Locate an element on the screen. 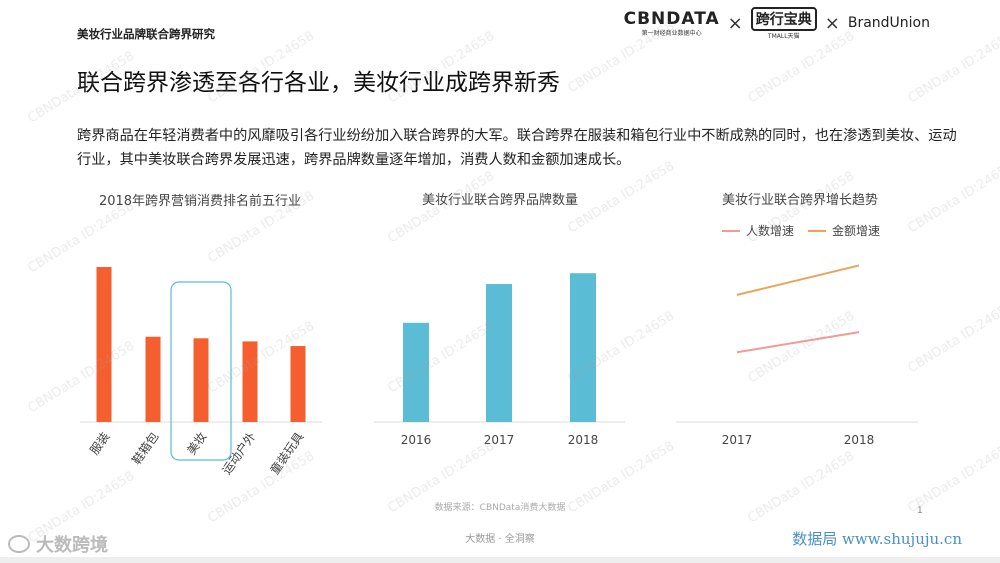 This screenshot has height=563, width=1000. footer-tagline: 大数据 · 全洞察 is located at coordinates (500, 539).